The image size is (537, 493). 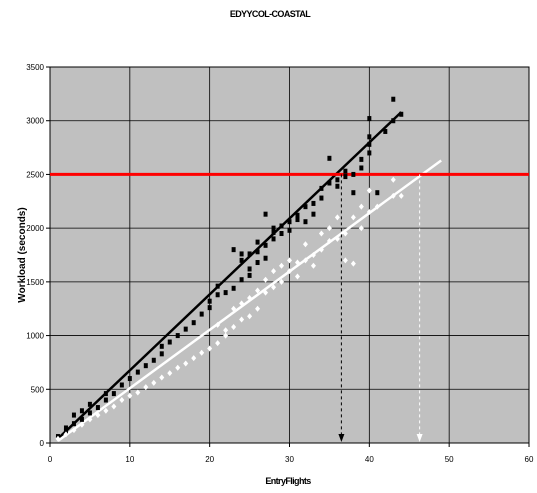 I want to click on projection-arrow, so click(x=419, y=438).